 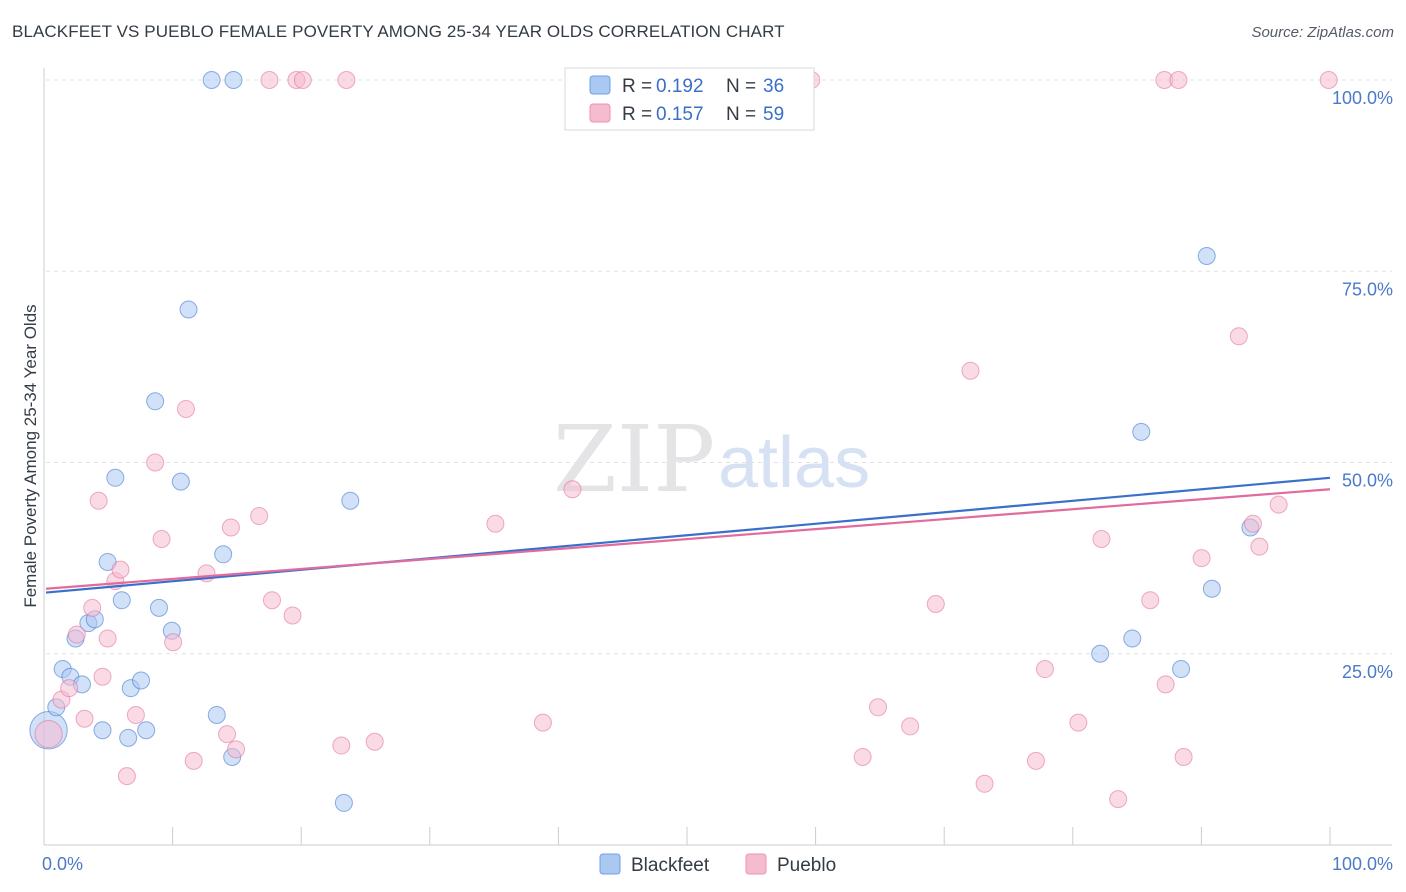 What do you see at coordinates (680, 86) in the screenshot?
I see `legend-r-value: 0.192` at bounding box center [680, 86].